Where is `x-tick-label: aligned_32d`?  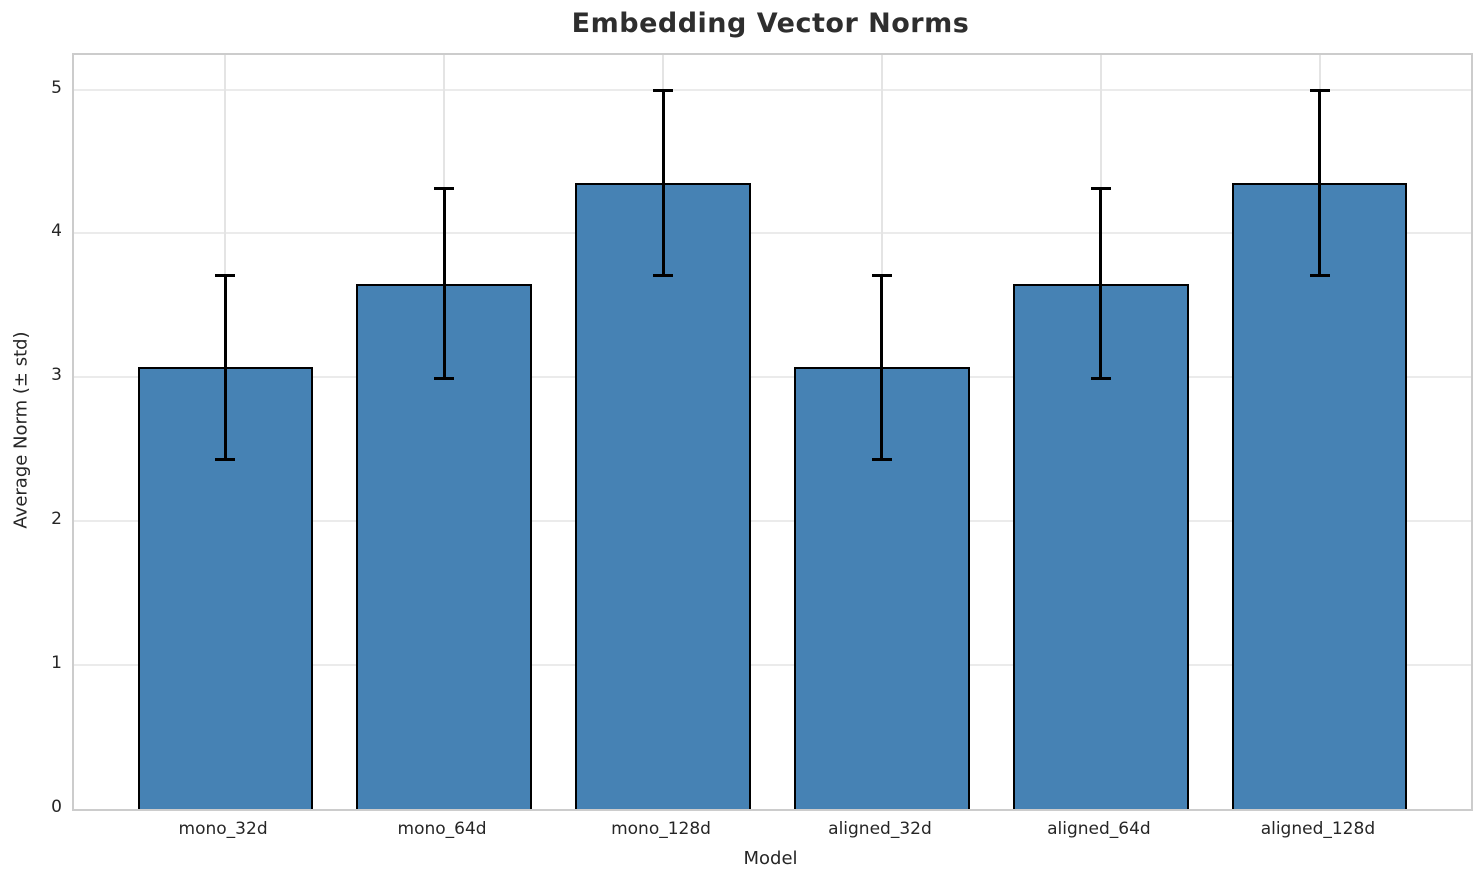 x-tick-label: aligned_32d is located at coordinates (880, 829).